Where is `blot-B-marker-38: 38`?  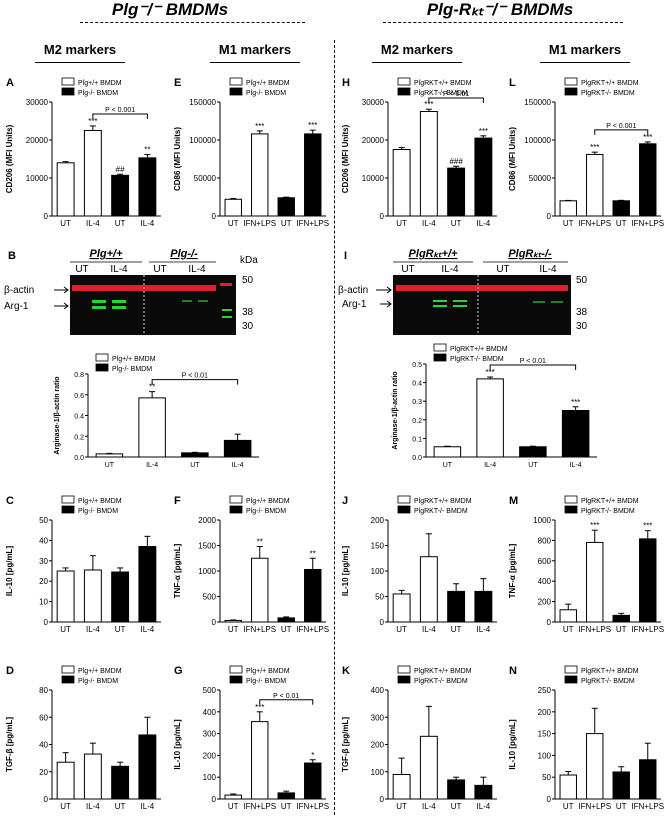 blot-B-marker-38: 38 is located at coordinates (248, 312).